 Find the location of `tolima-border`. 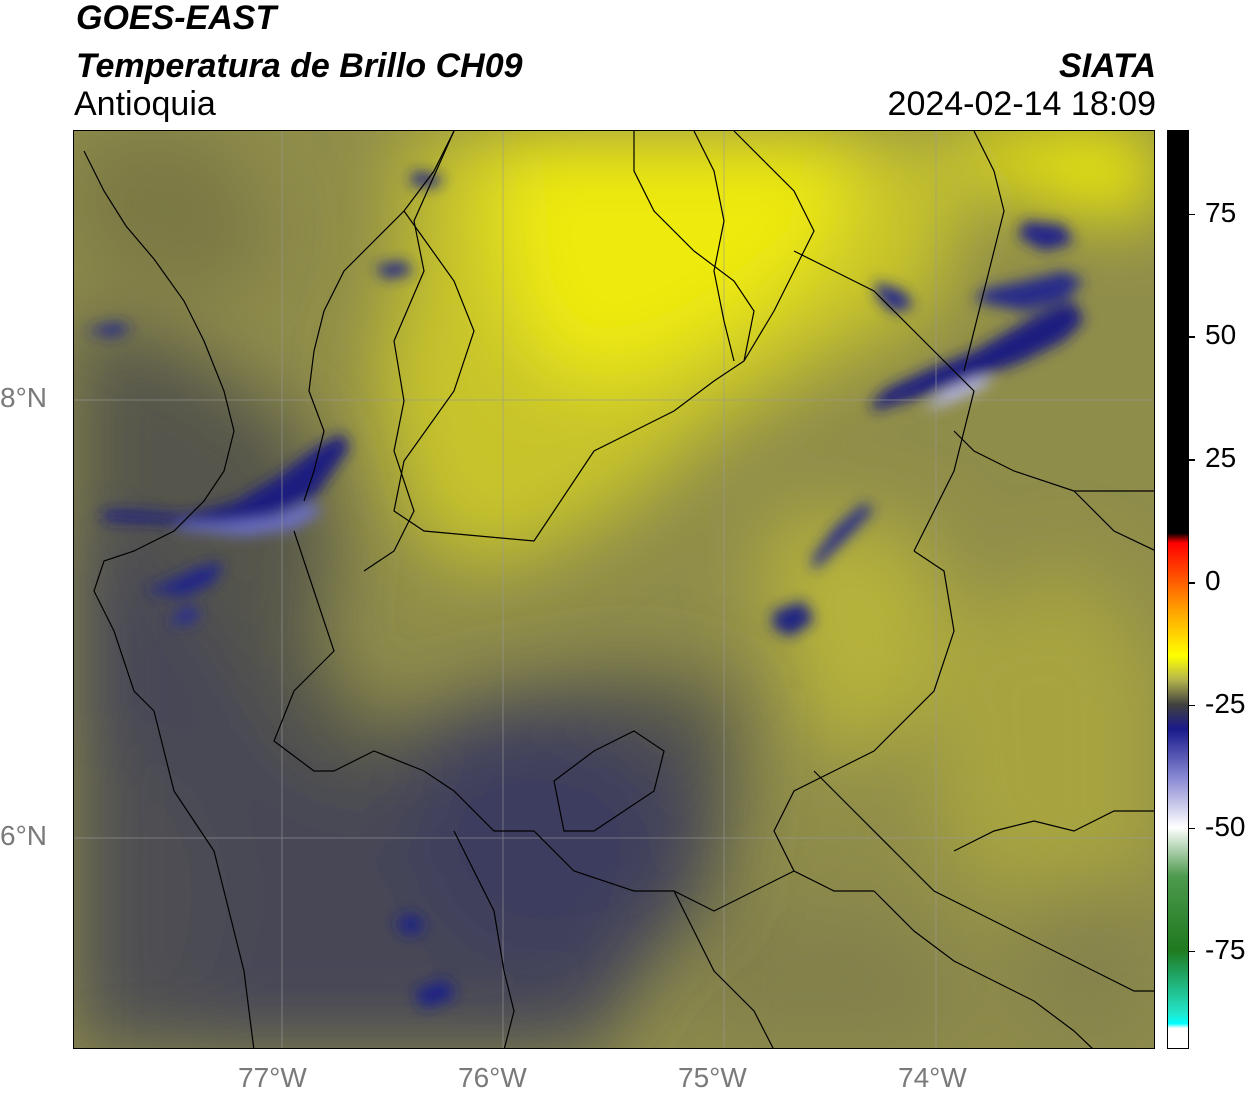

tolima-border is located at coordinates (723, 969).